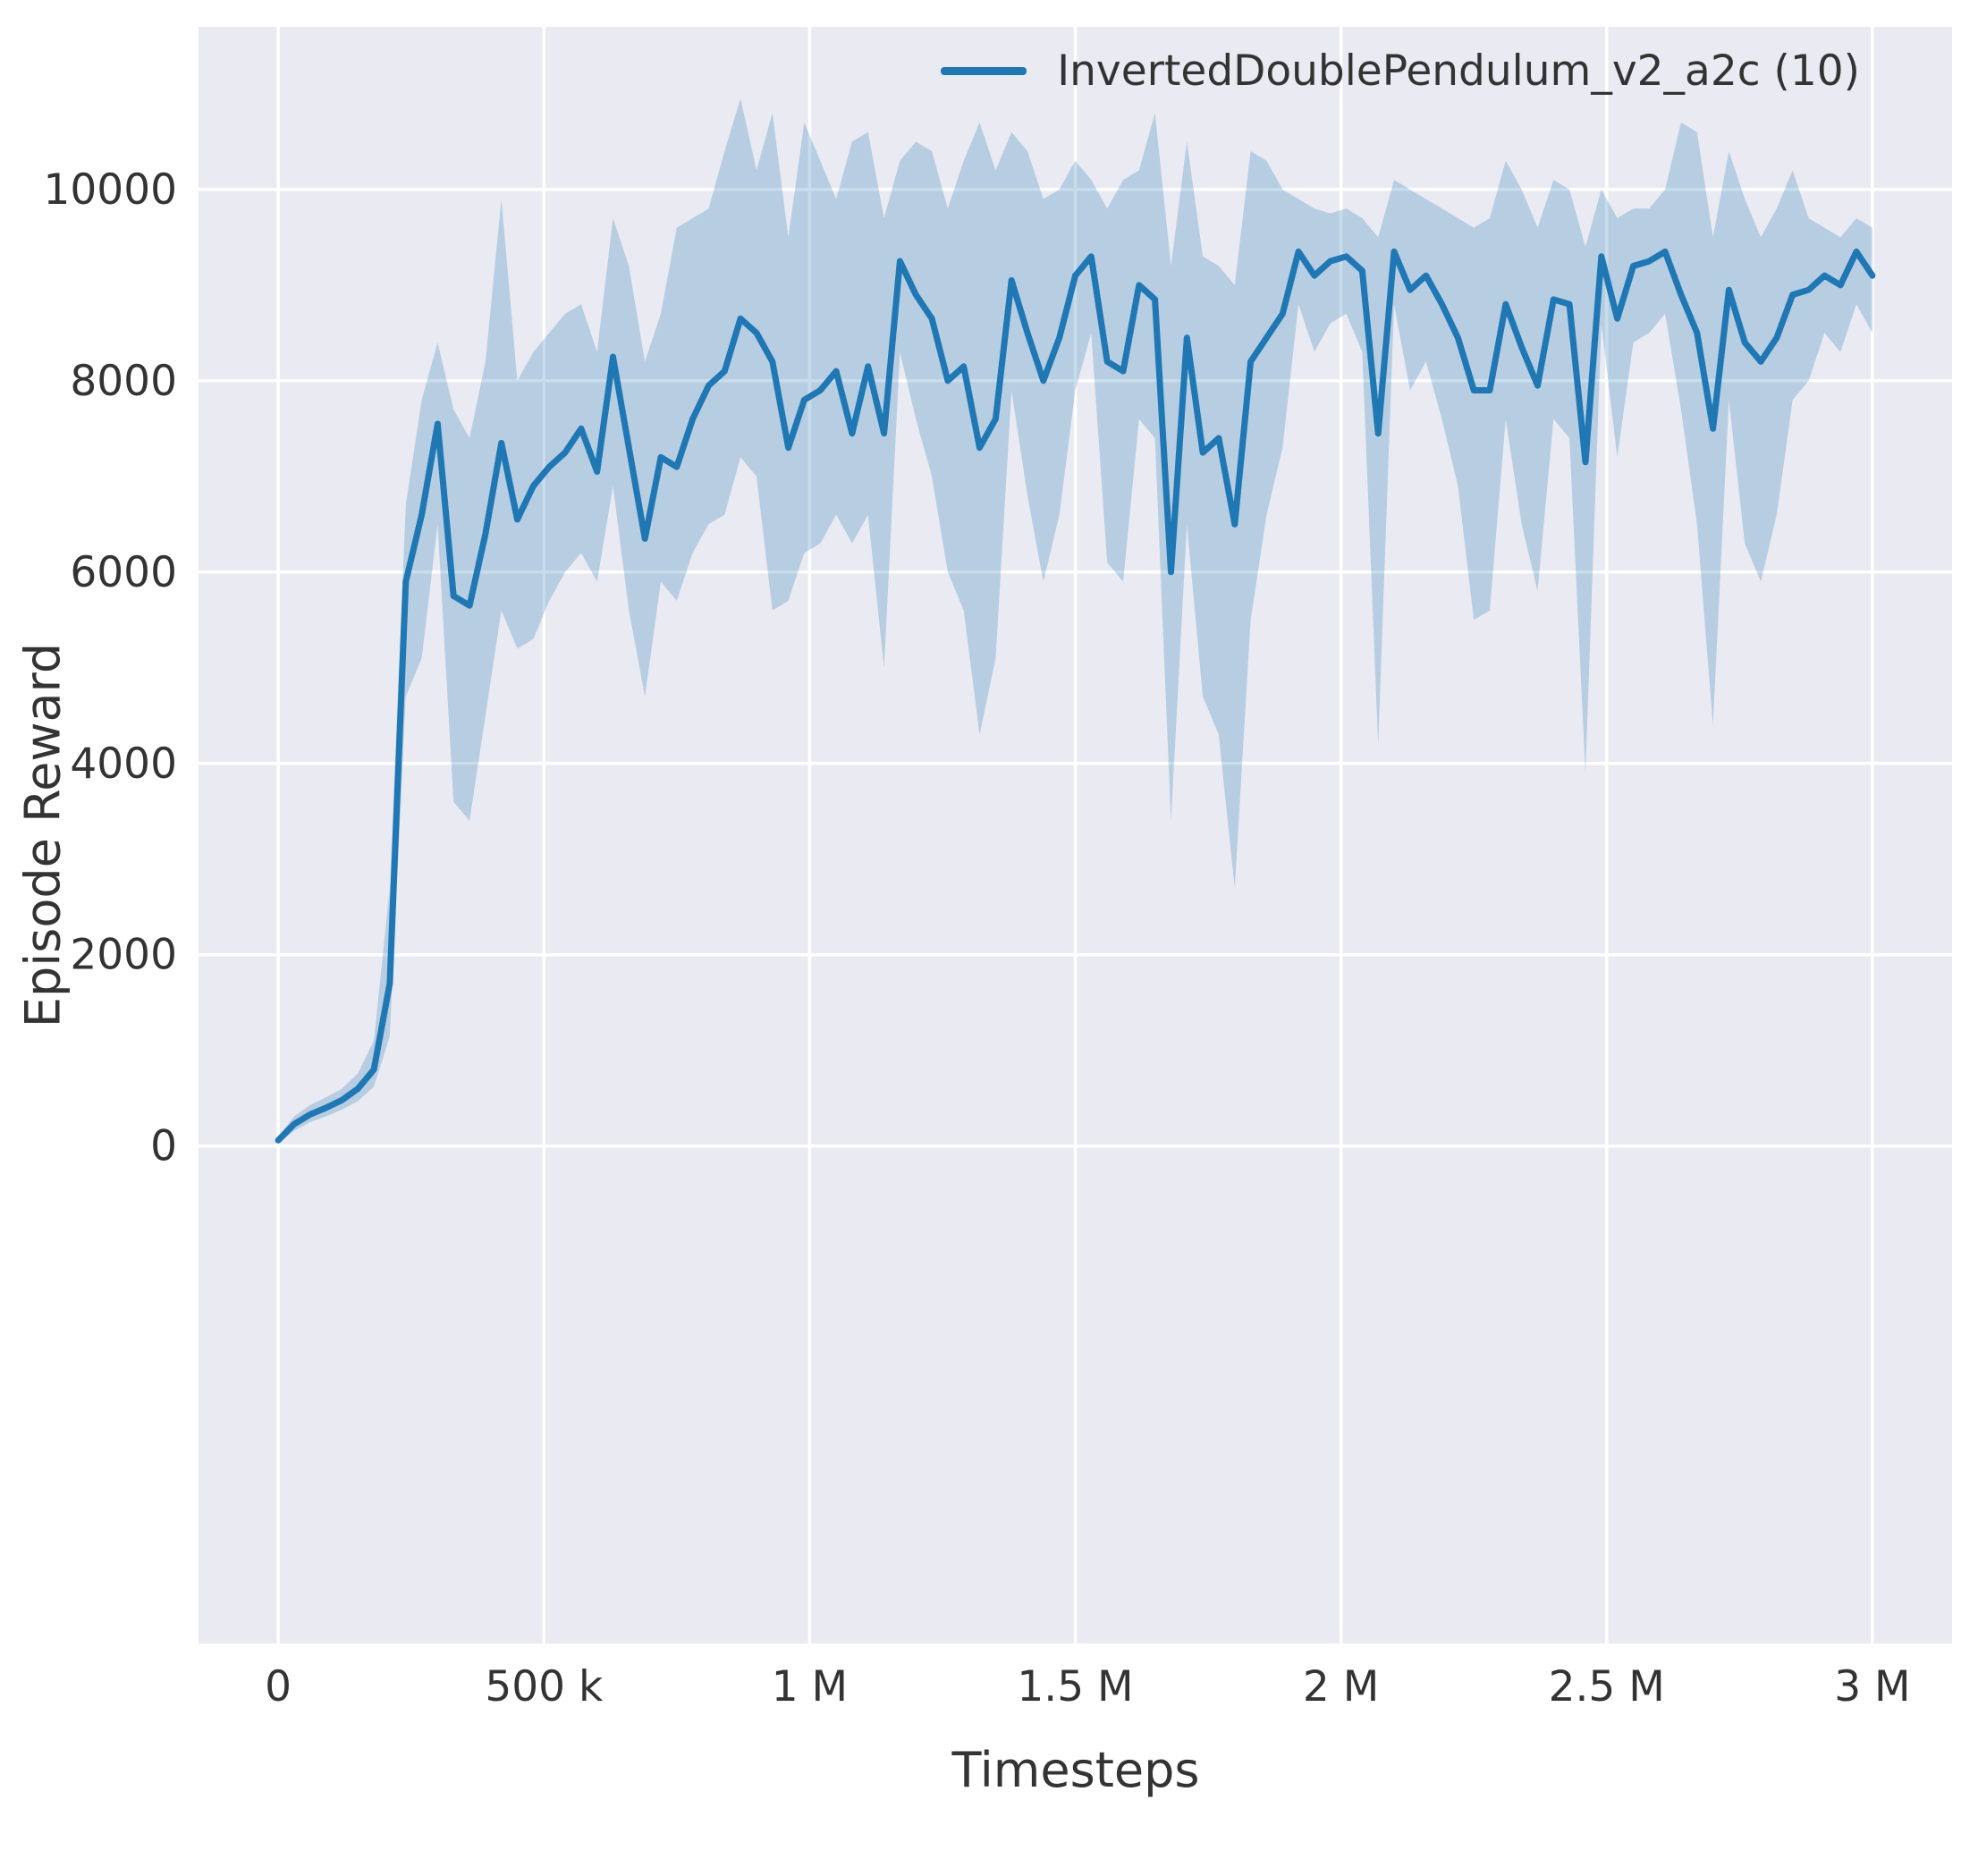 The height and width of the screenshot is (1876, 1978). Describe the element at coordinates (163, 1146) in the screenshot. I see `y-tick-label: 0` at that location.